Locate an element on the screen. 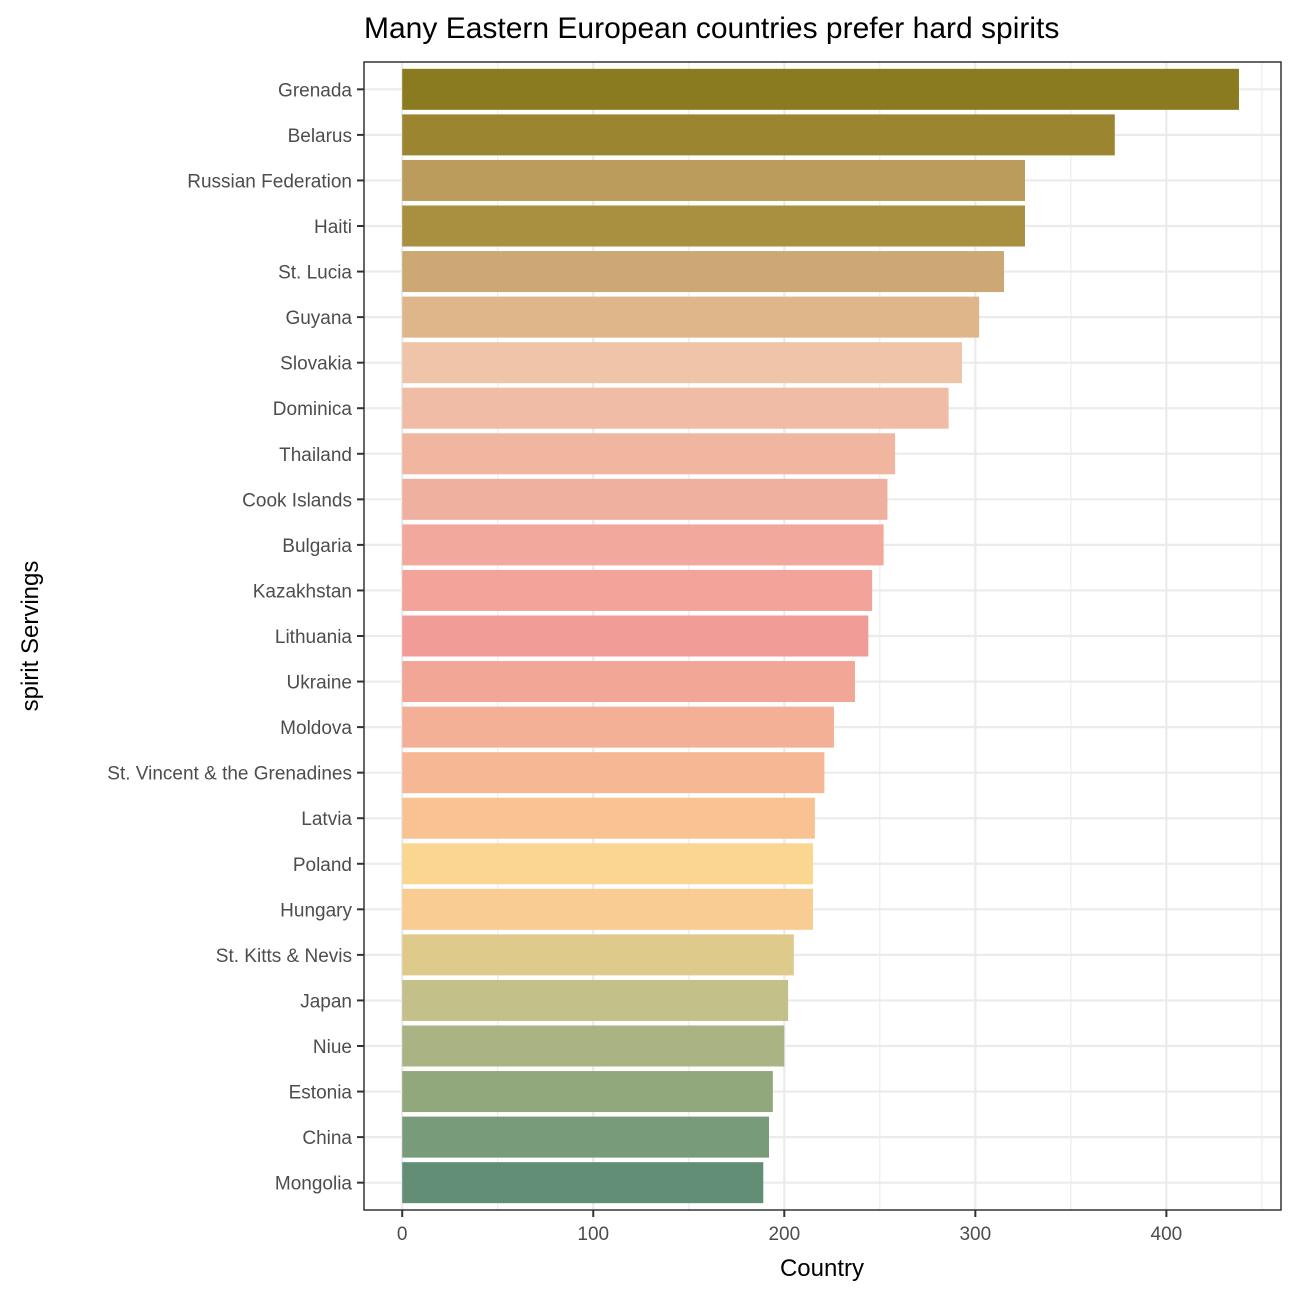  y-tick-label: Mongolia is located at coordinates (314, 1184).